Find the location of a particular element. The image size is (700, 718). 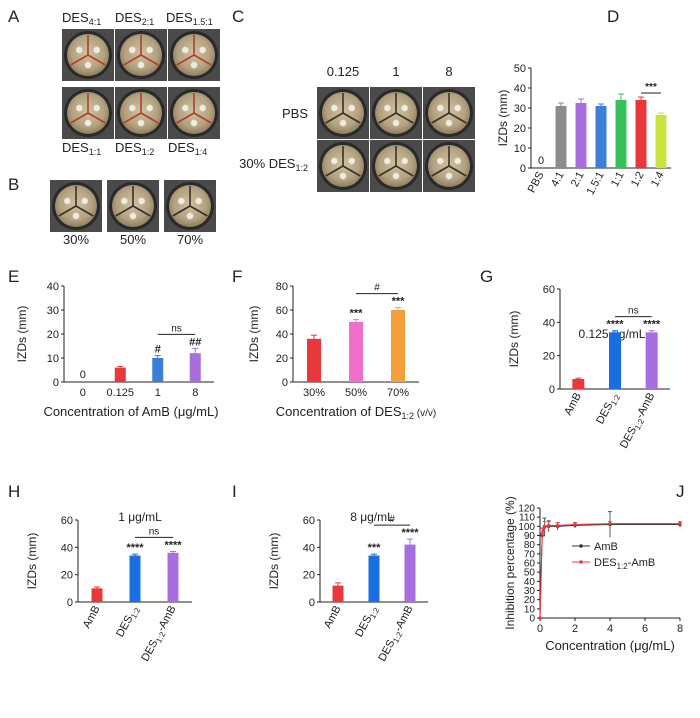

panel-letter-h: H is located at coordinates (14, 491).